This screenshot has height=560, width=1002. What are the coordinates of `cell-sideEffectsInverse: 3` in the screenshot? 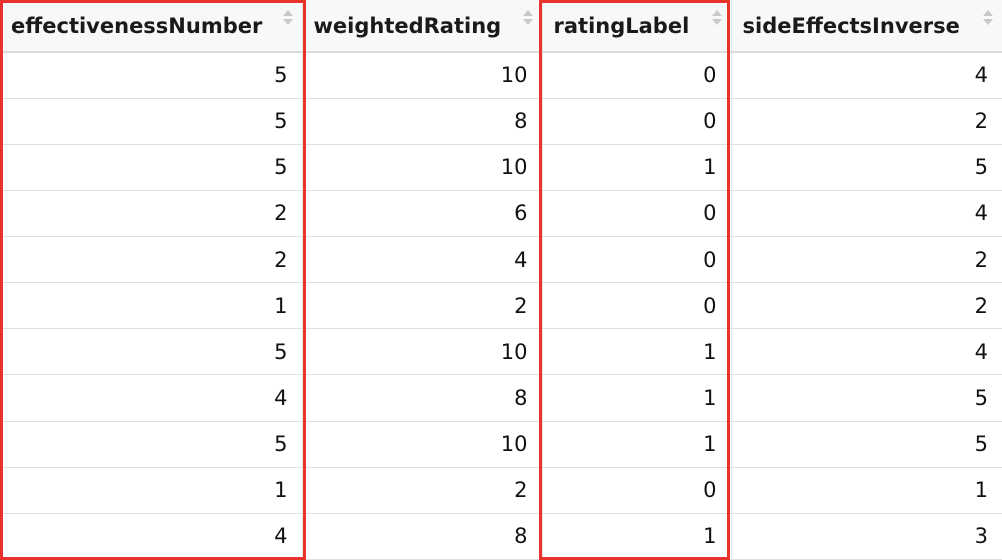 It's located at (866, 536).